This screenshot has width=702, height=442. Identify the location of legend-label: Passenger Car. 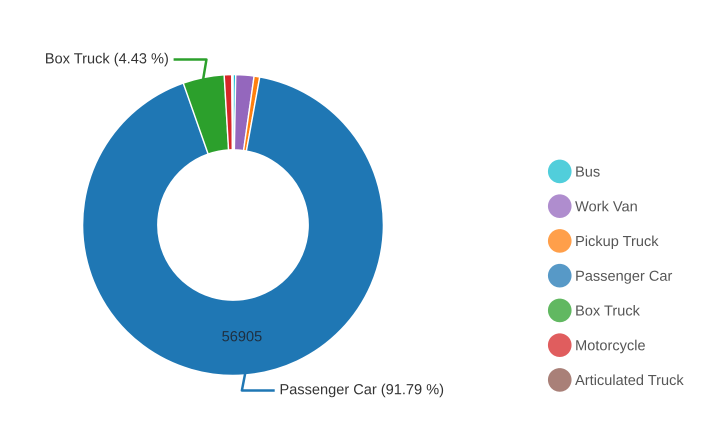
(624, 277).